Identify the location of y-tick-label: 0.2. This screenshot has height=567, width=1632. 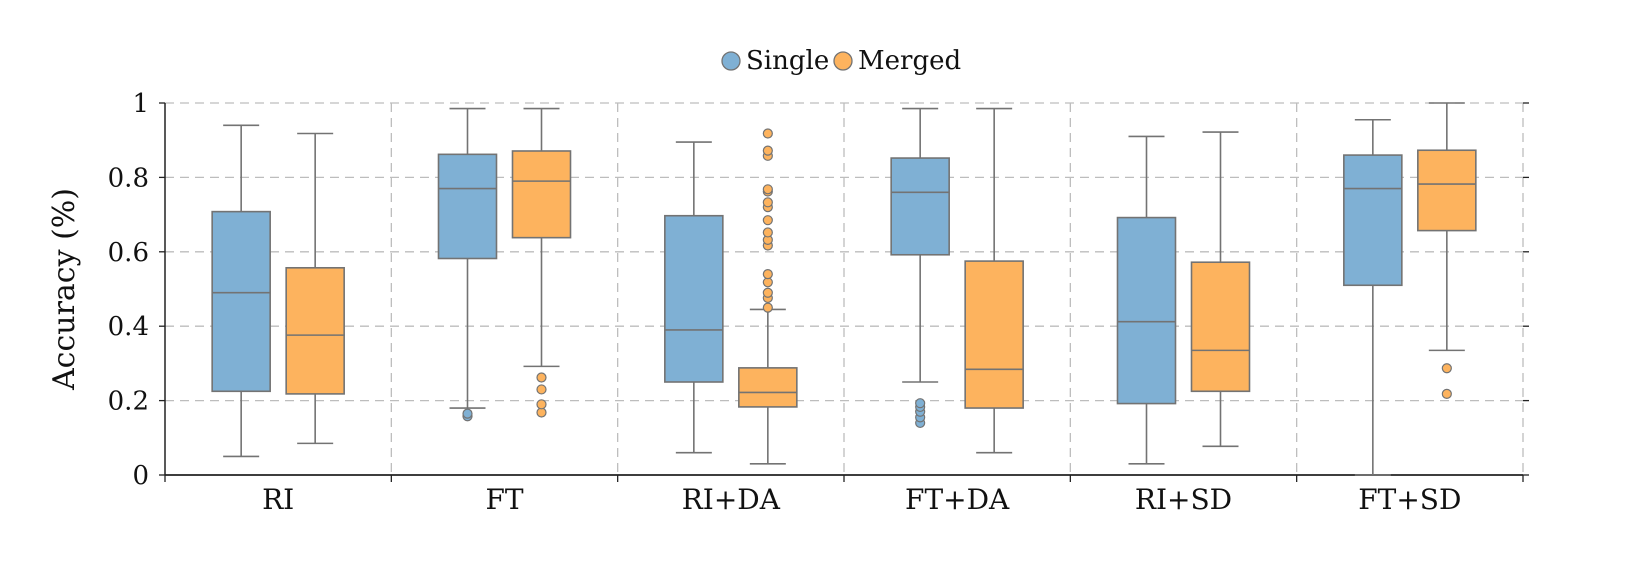
(128, 402).